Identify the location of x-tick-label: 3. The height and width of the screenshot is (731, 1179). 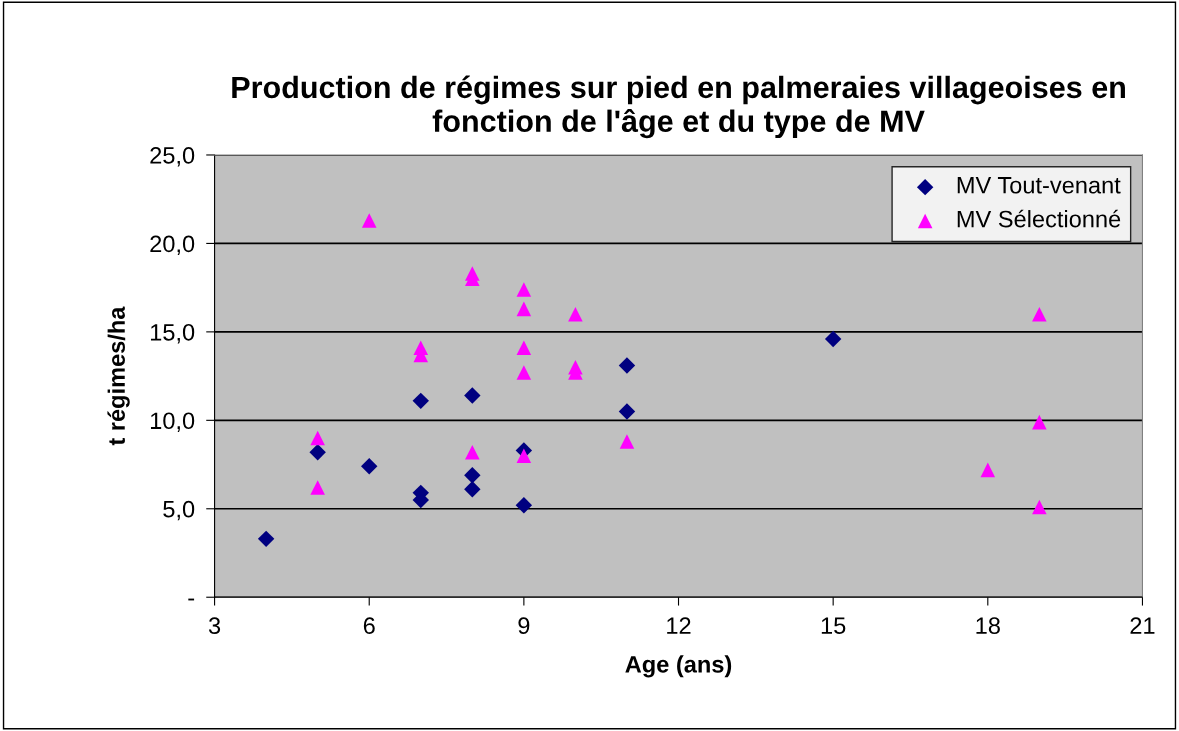
(214, 626).